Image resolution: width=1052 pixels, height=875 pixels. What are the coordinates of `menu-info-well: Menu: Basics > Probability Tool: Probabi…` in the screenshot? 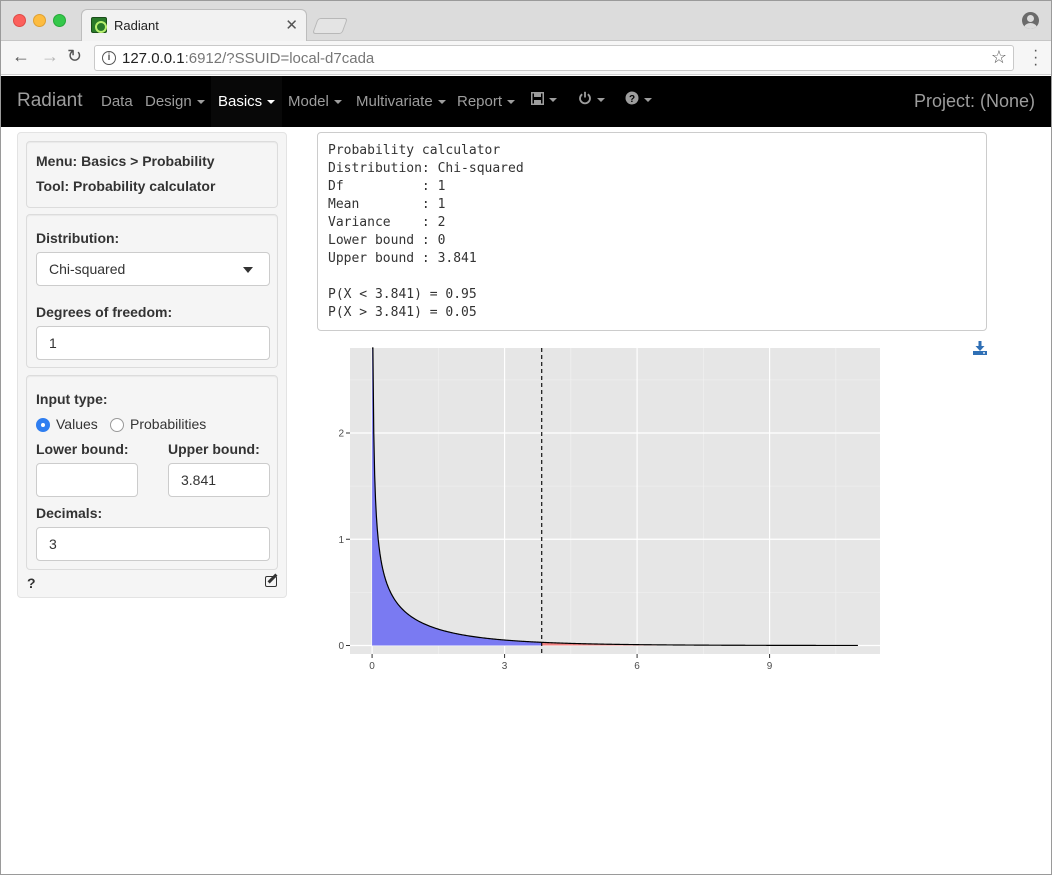 It's located at (152, 174).